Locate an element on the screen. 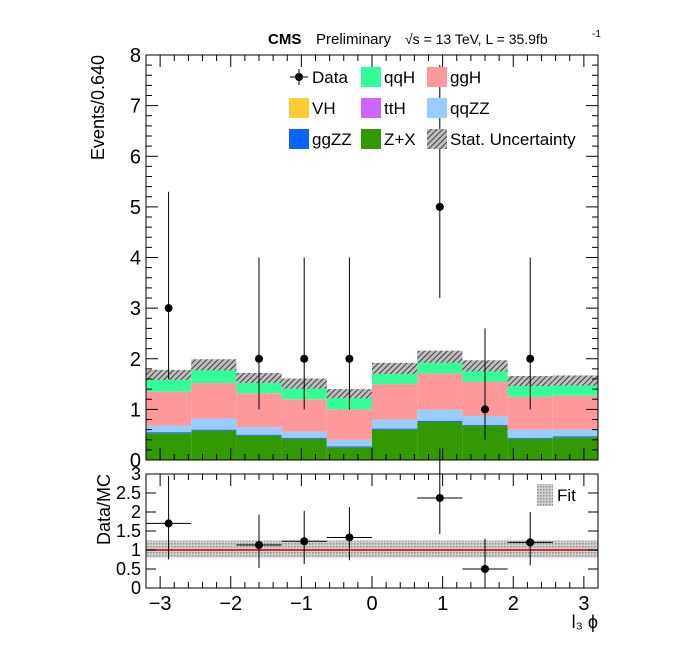  legend-swatch-stat-uncertainty is located at coordinates (437, 139).